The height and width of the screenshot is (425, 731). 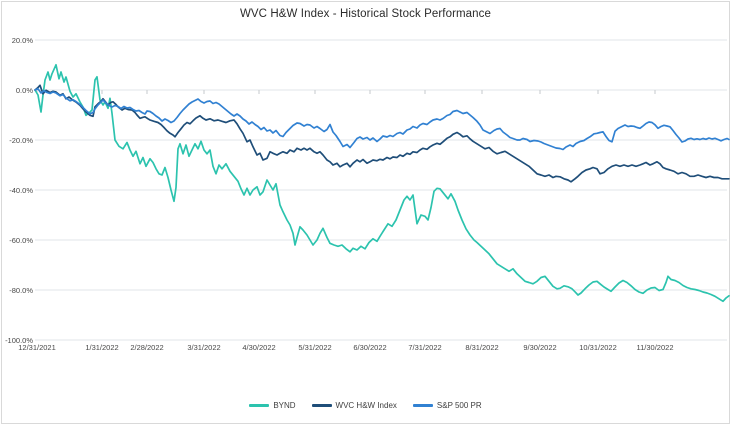 I want to click on y-axis-label: -20.0%, so click(x=21, y=140).